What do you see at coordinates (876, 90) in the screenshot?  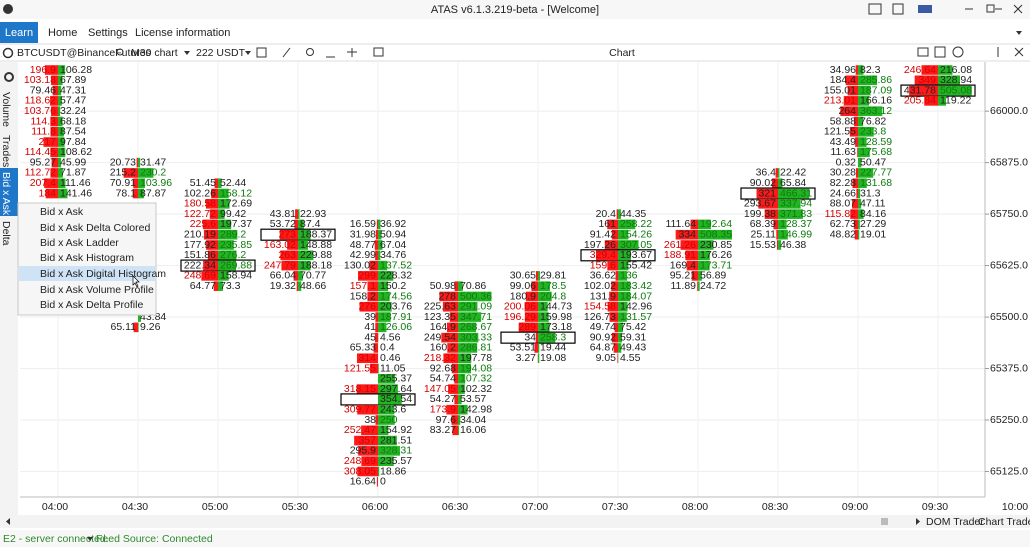 I see `ask-volume: 187.09` at bounding box center [876, 90].